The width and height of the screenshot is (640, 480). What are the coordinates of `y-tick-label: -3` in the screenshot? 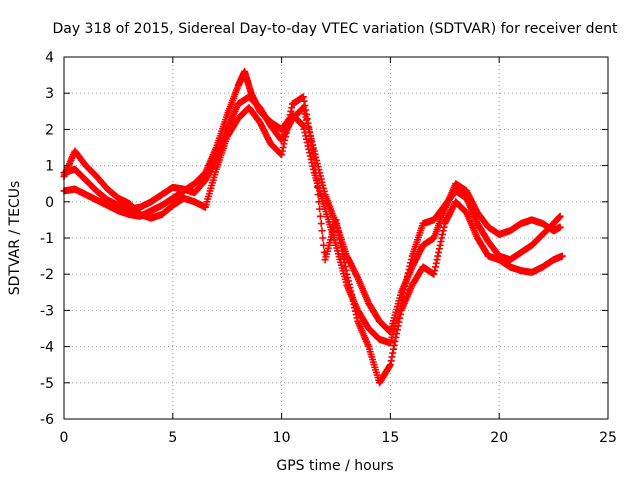 It's located at (47, 311).